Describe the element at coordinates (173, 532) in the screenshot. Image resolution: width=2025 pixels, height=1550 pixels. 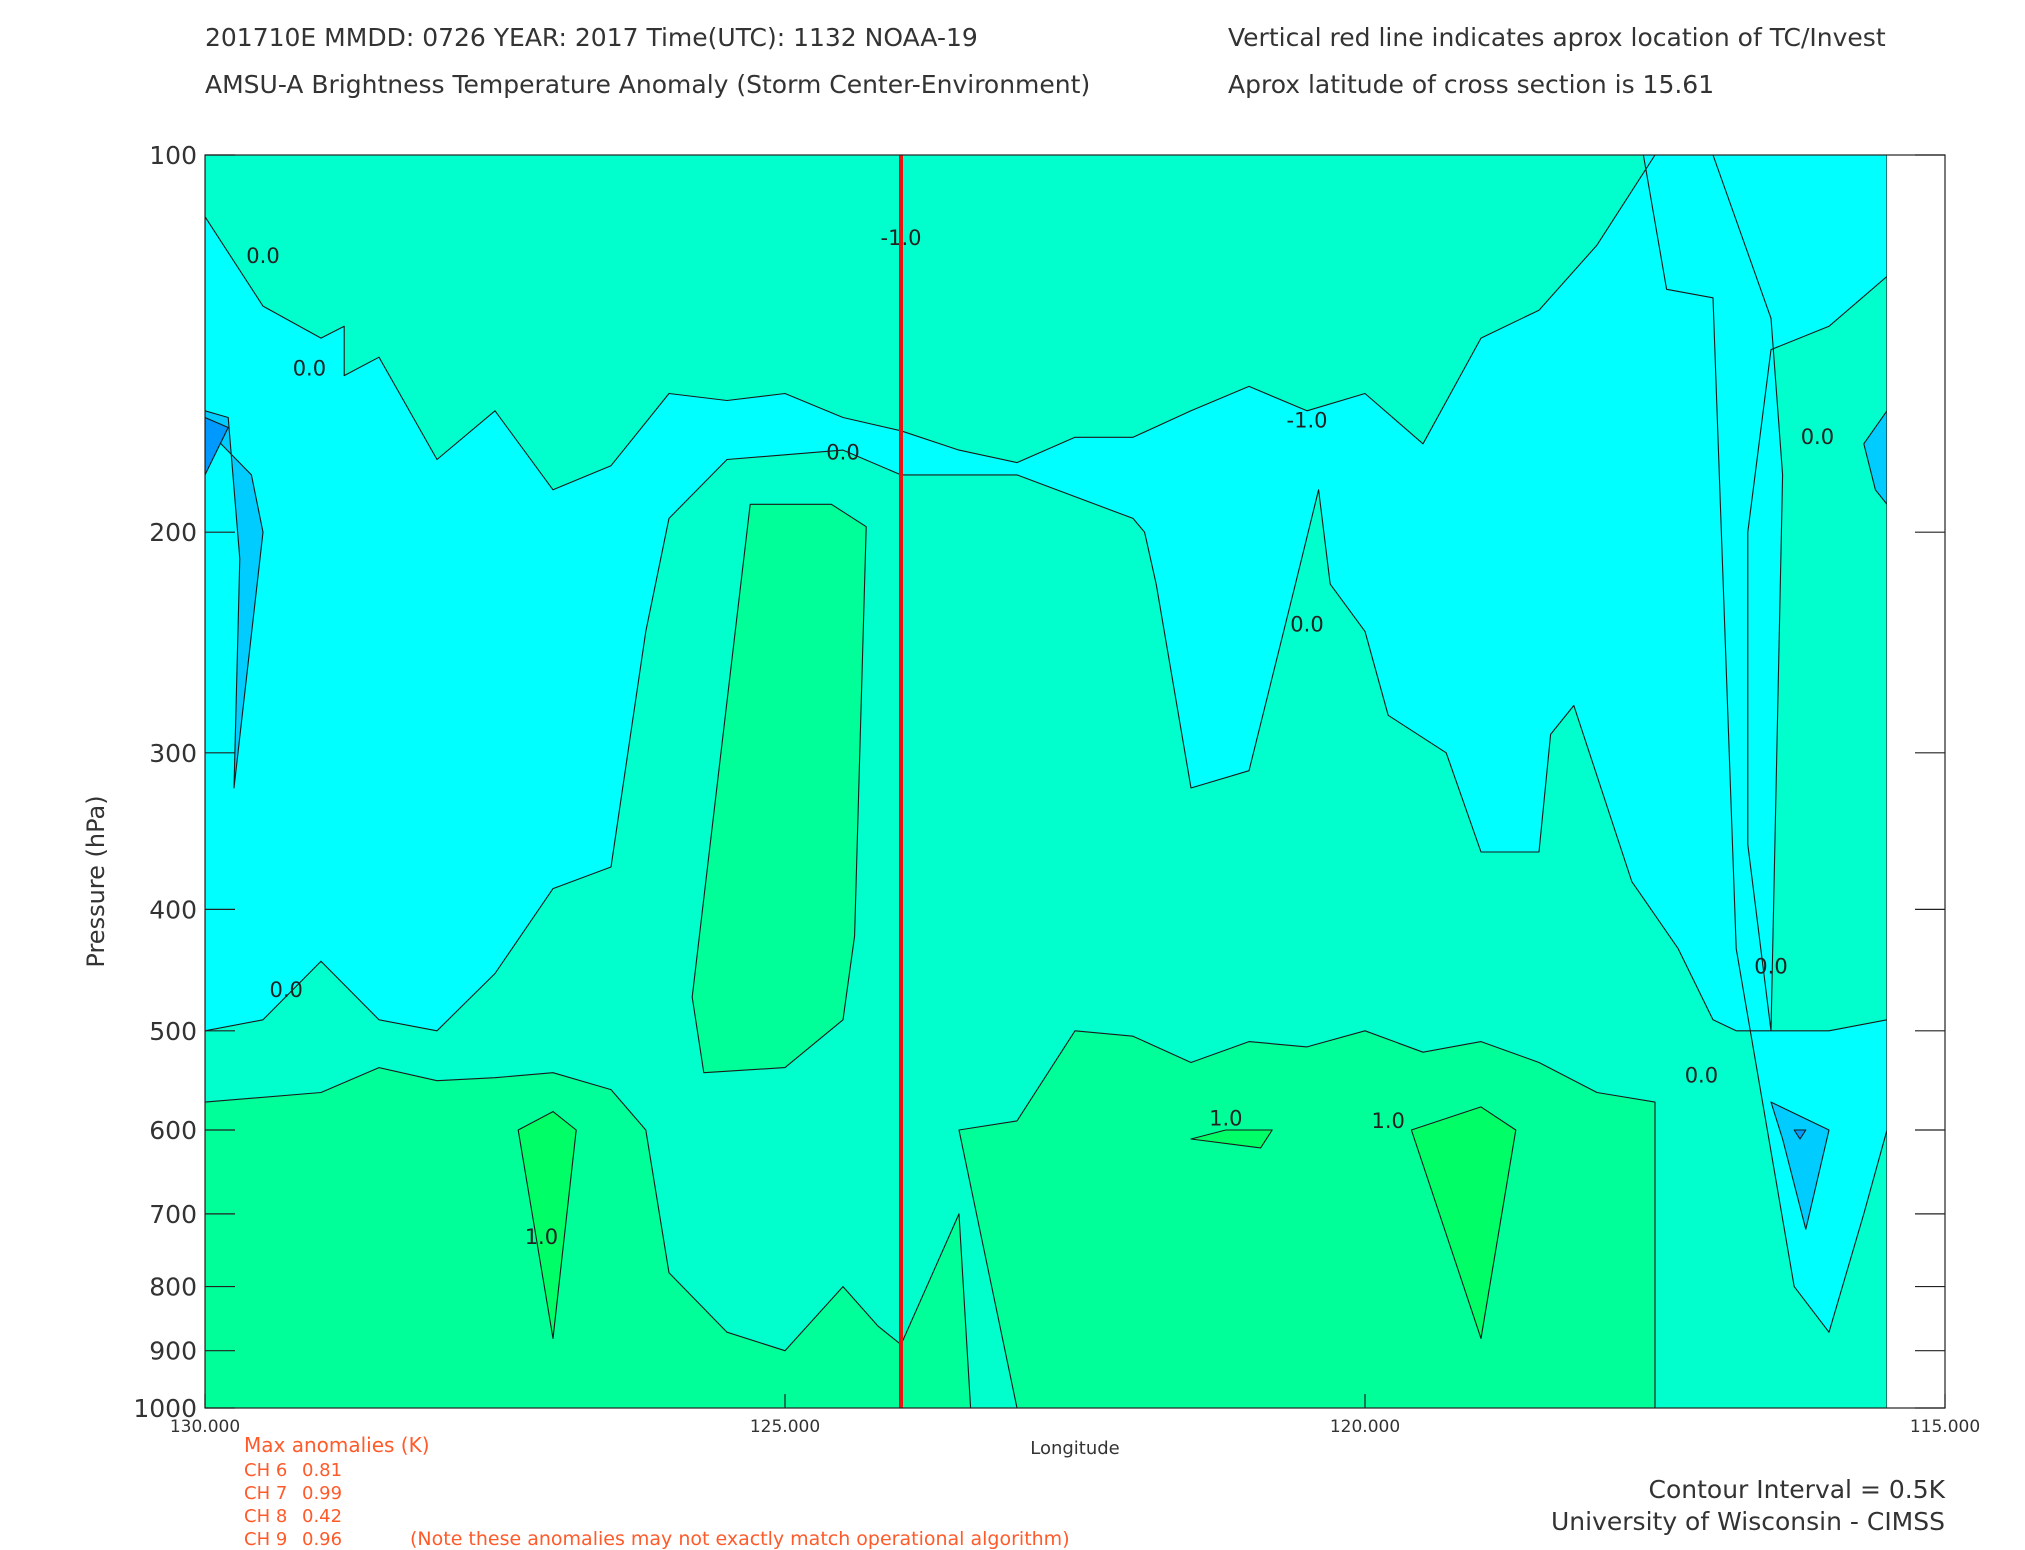
I see `y-tick-label: 200` at that location.